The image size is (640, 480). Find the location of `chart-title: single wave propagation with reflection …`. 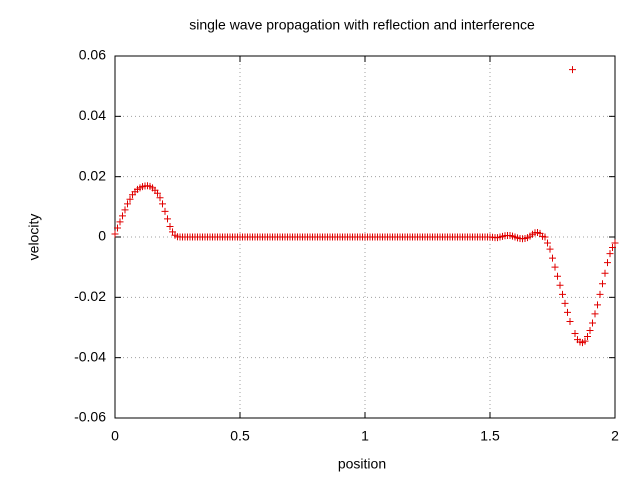

chart-title: single wave propagation with reflection … is located at coordinates (362, 25).